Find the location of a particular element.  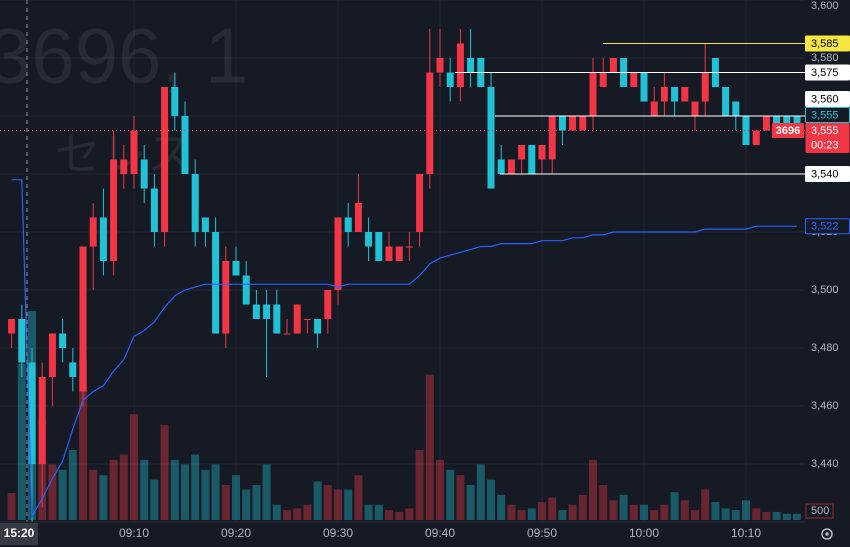

x-tick-label: 10:10 is located at coordinates (746, 533).